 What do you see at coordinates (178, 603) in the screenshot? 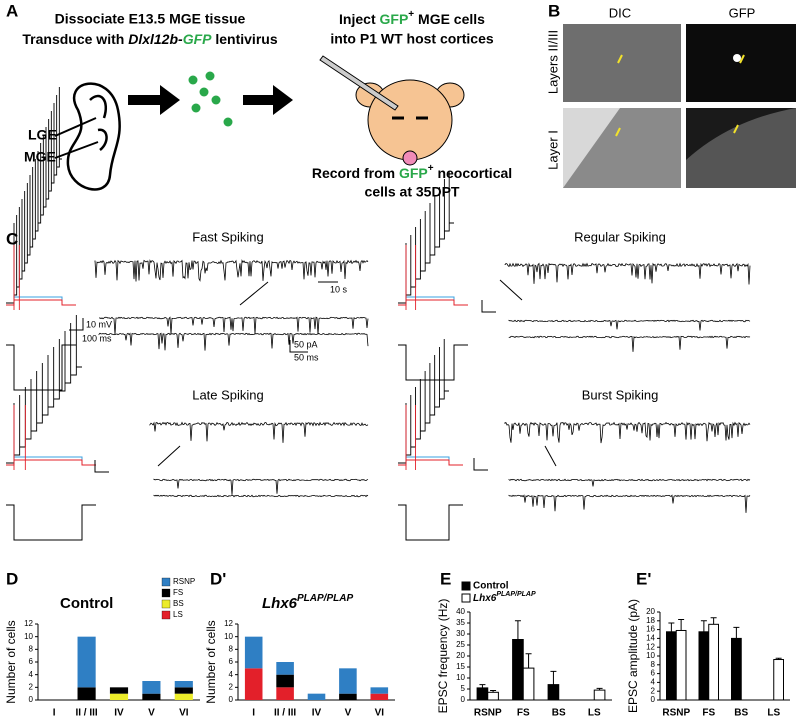
I see `legend-label: BS` at bounding box center [178, 603].